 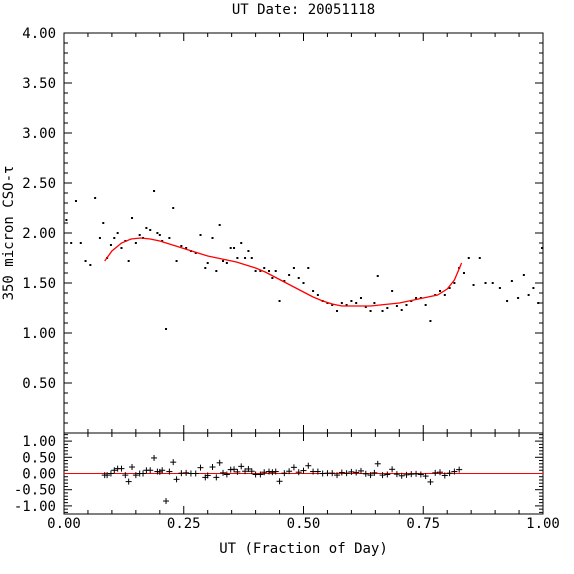 I want to click on x-tick-label: 1.00, so click(x=543, y=524).